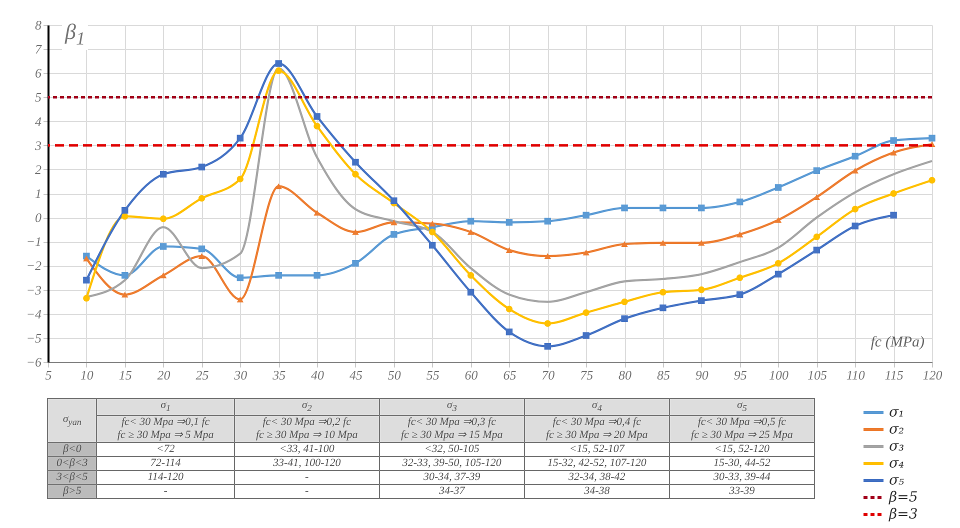 The image size is (960, 528). I want to click on text: 33-39, so click(741, 491).